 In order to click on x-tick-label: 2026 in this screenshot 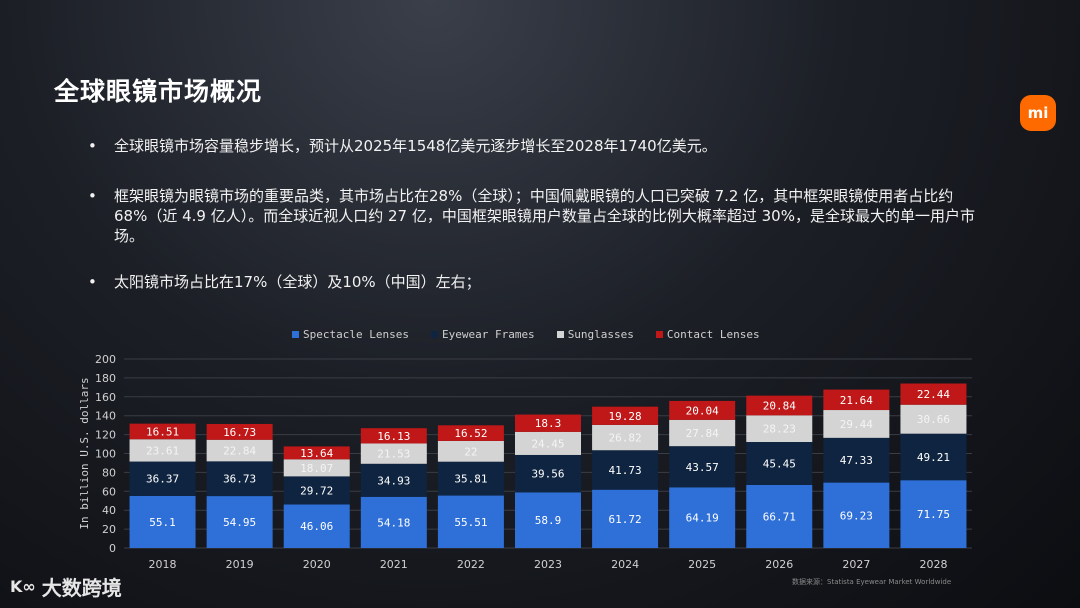, I will do `click(779, 564)`.